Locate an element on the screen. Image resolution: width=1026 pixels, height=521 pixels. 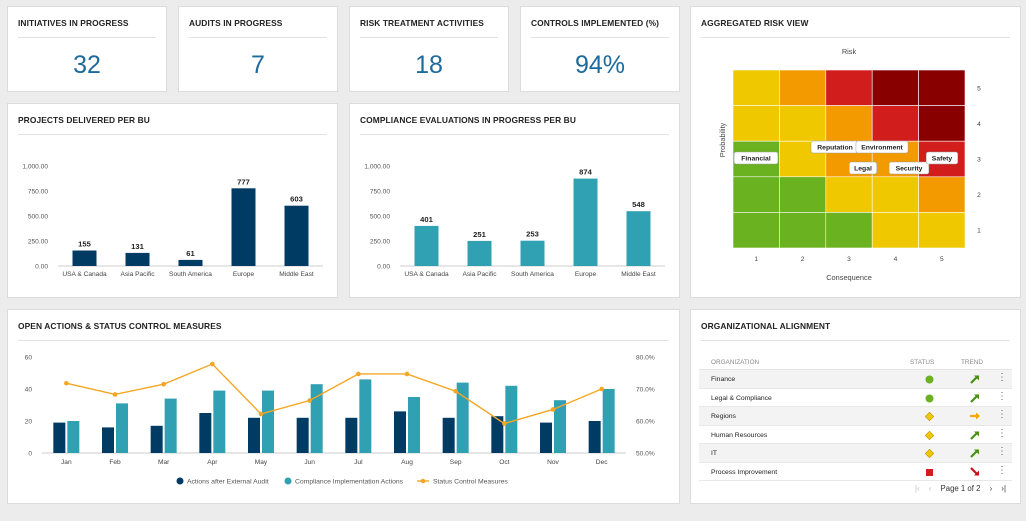
pager: |‹ ‹ Page 1 of 2 › ›| is located at coordinates (957, 488).